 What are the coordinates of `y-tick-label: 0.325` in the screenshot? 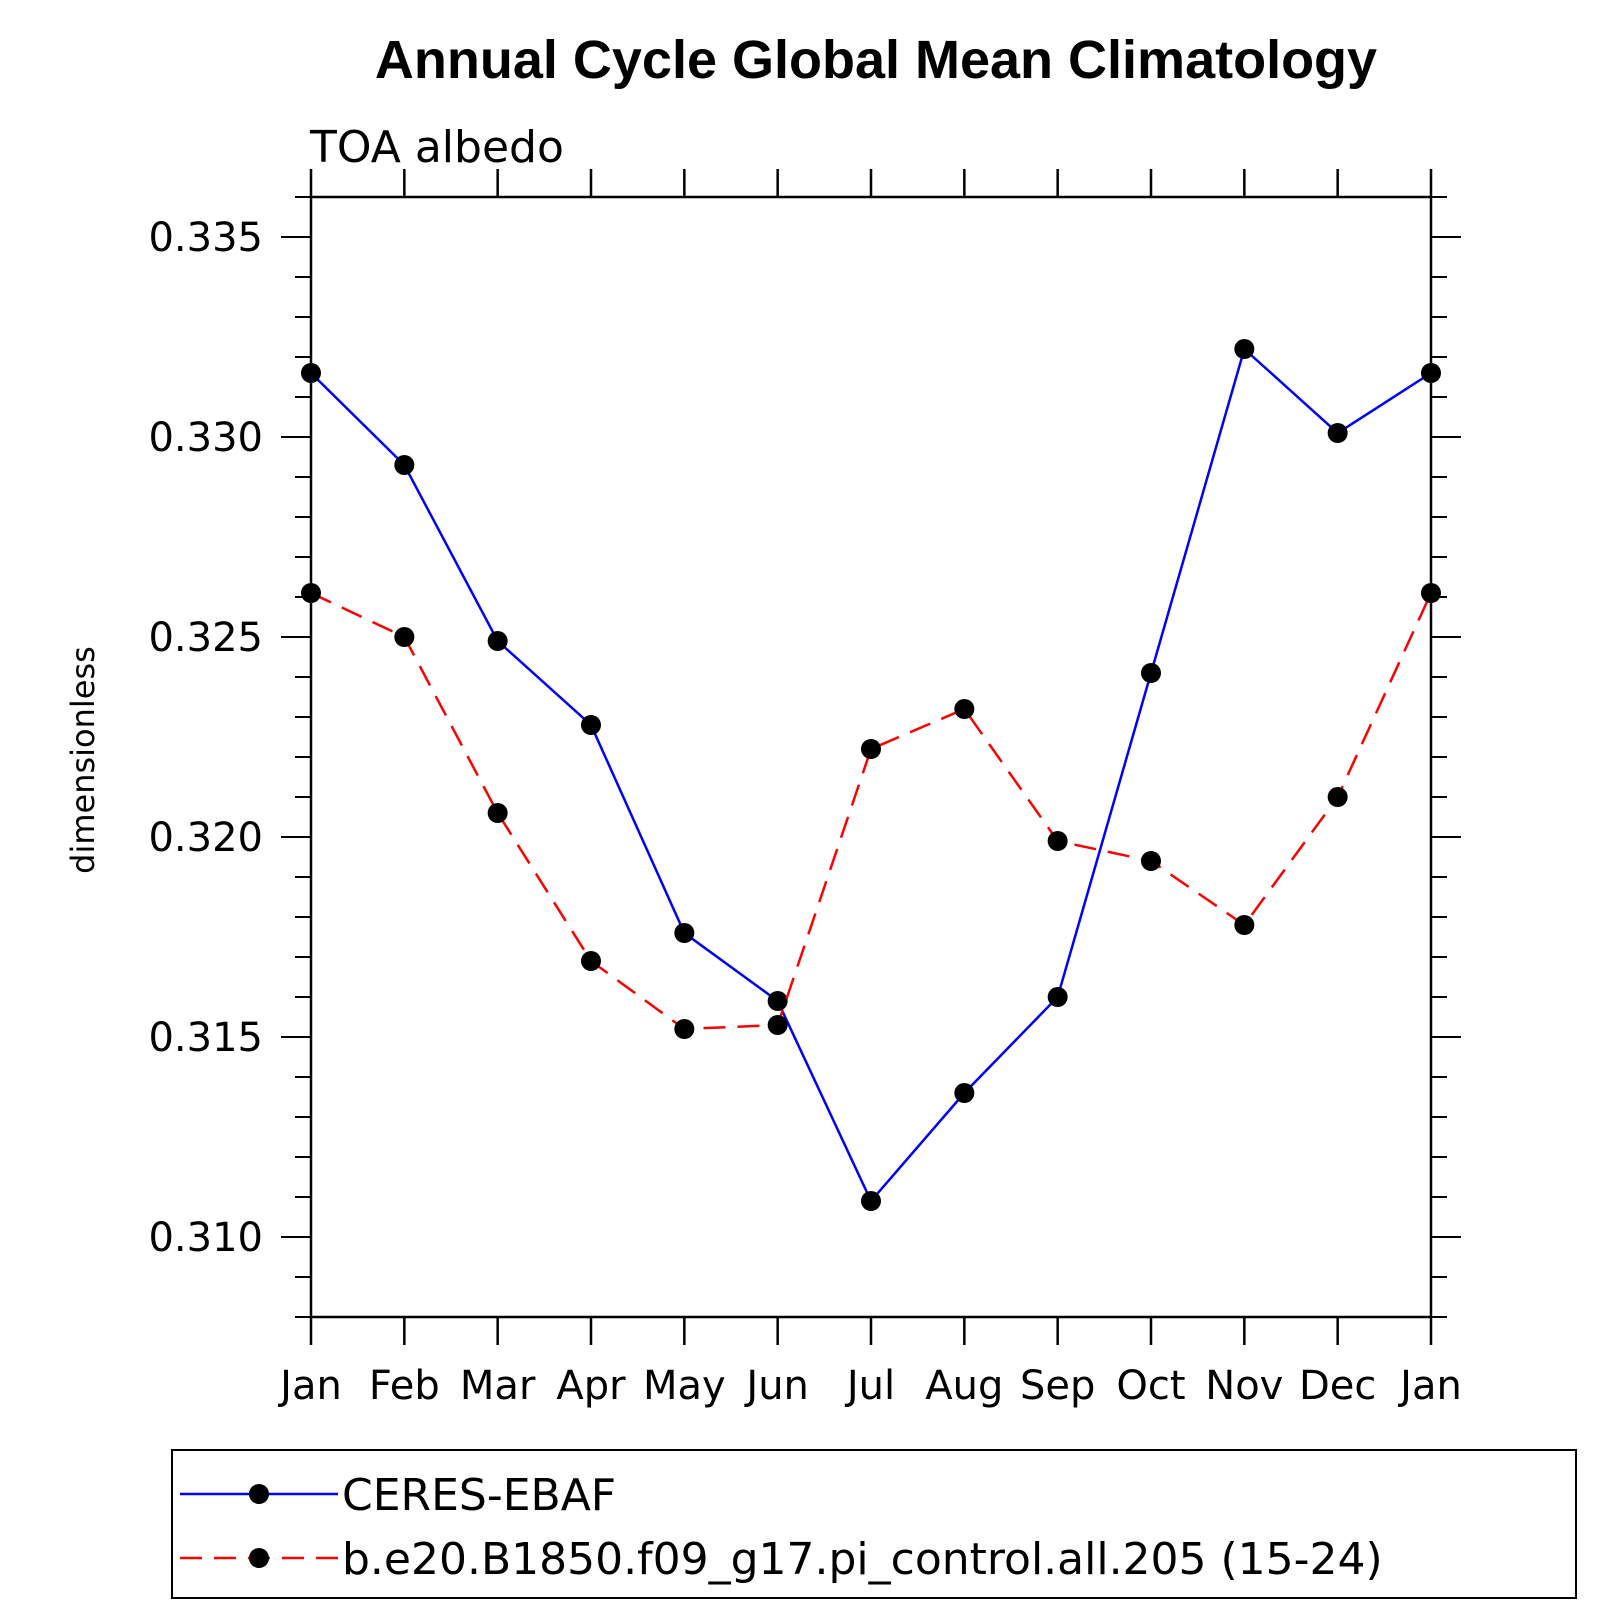 It's located at (205, 638).